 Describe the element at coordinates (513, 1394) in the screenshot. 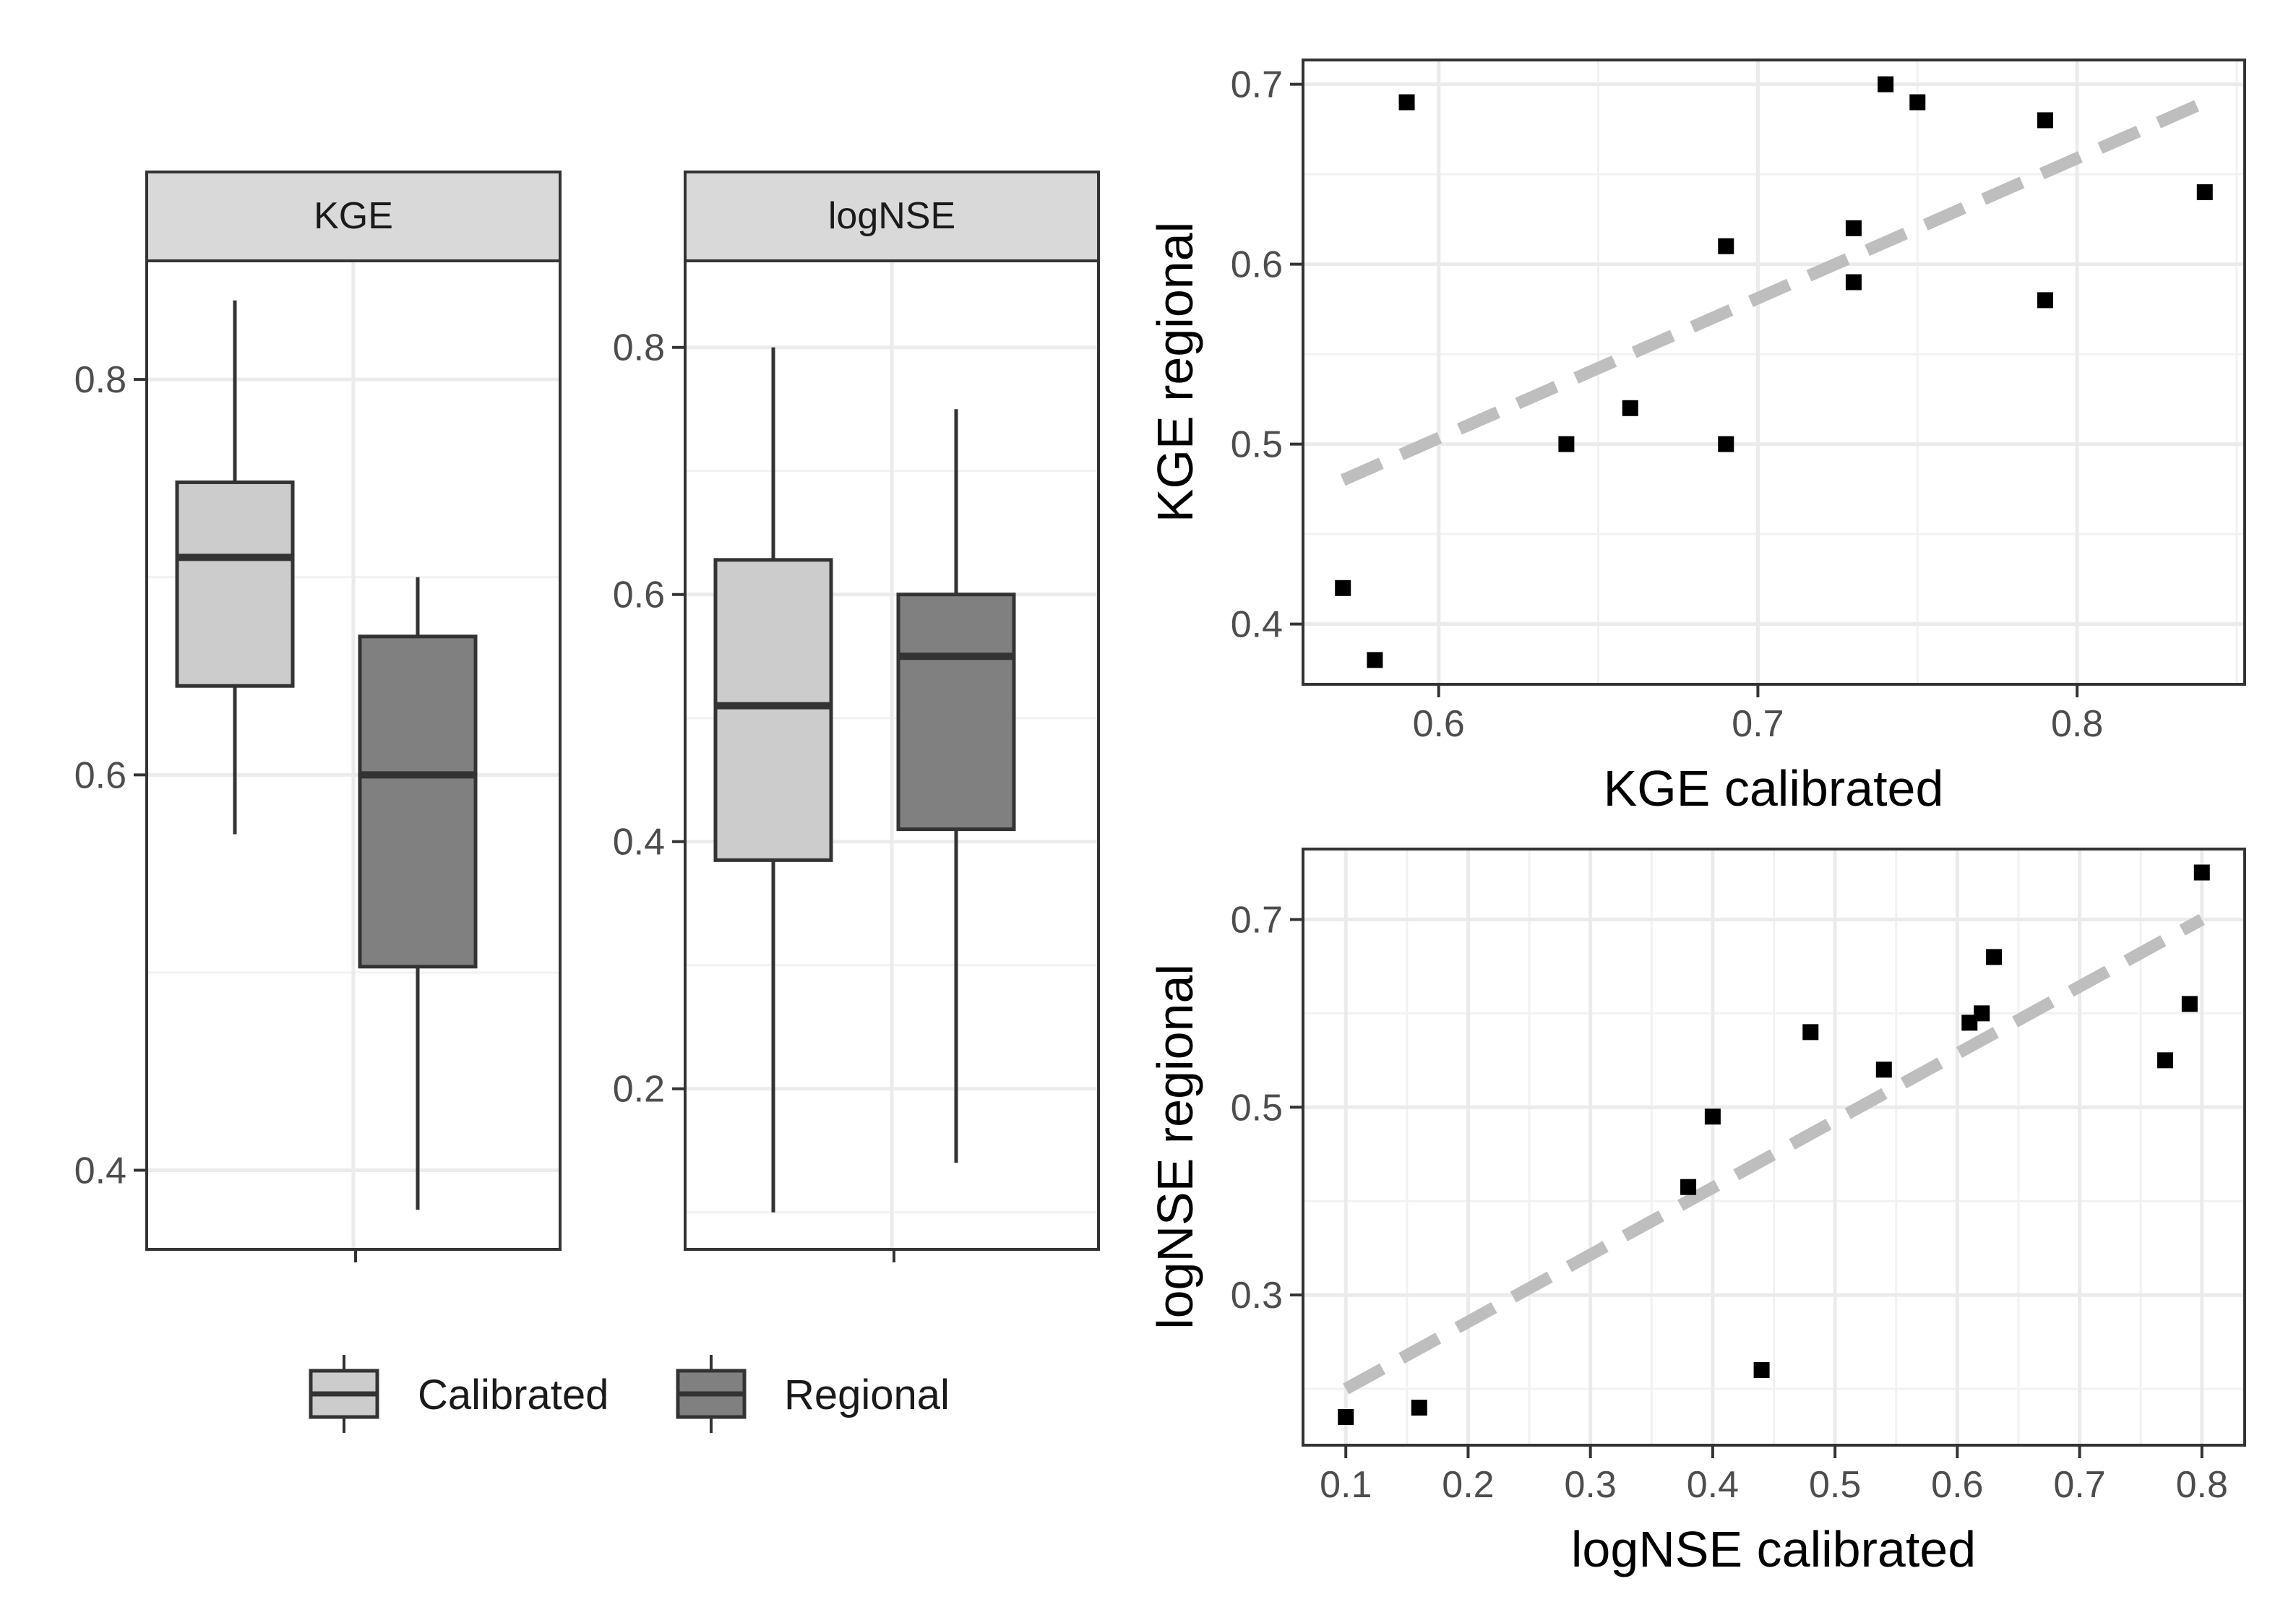

I see `legend-label-calibrated: Calibrated` at that location.